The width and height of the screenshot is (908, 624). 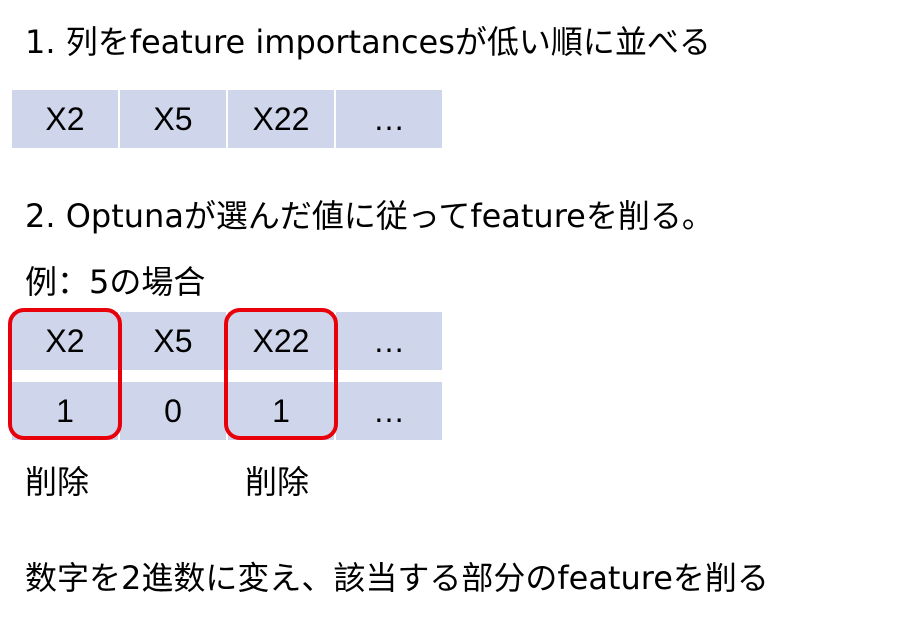 What do you see at coordinates (281, 341) in the screenshot?
I see `table2-header-x22: X22` at bounding box center [281, 341].